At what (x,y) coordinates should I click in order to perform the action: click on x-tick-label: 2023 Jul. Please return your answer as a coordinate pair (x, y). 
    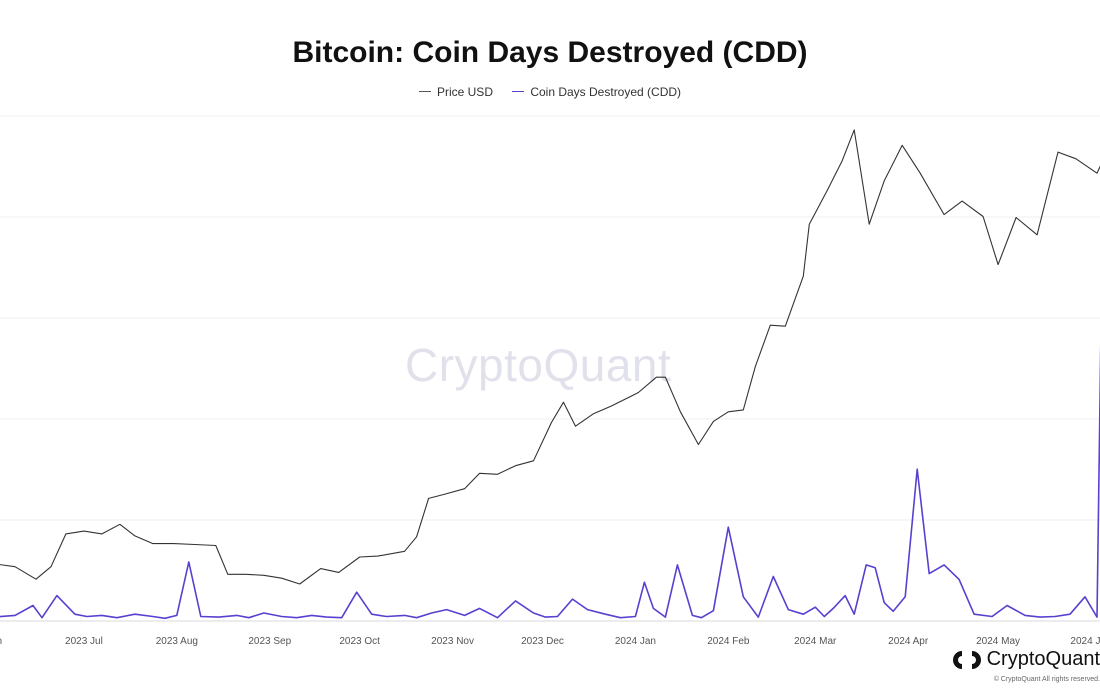
    Looking at the image, I should click on (84, 641).